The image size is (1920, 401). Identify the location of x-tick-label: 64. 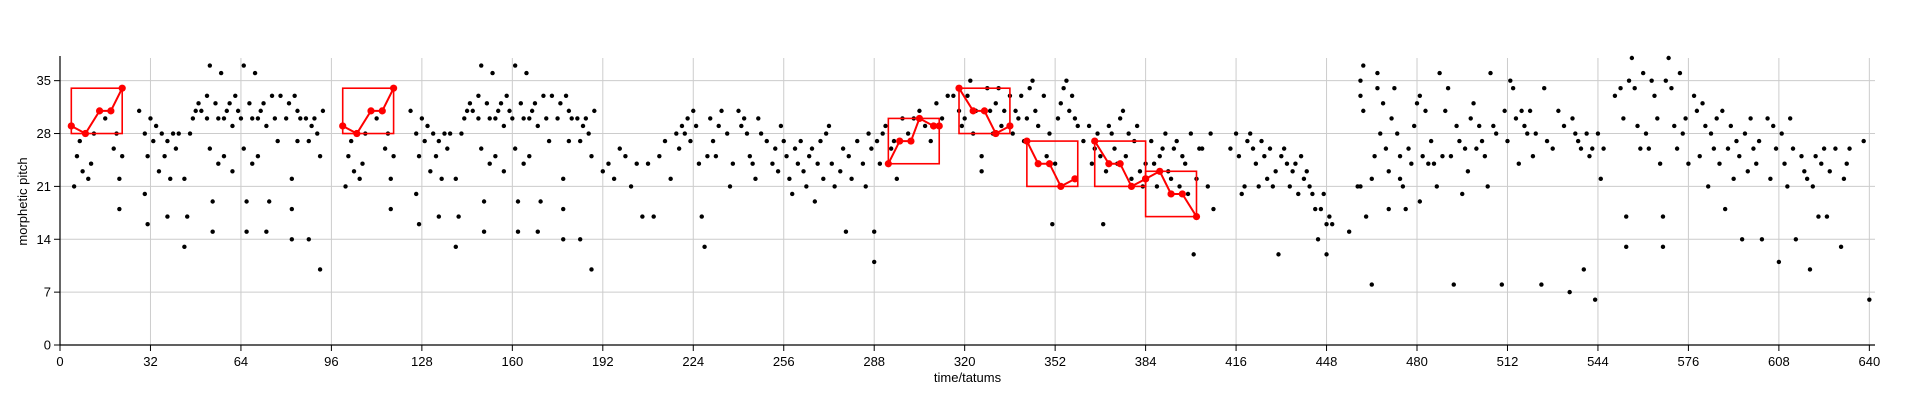
(241, 361).